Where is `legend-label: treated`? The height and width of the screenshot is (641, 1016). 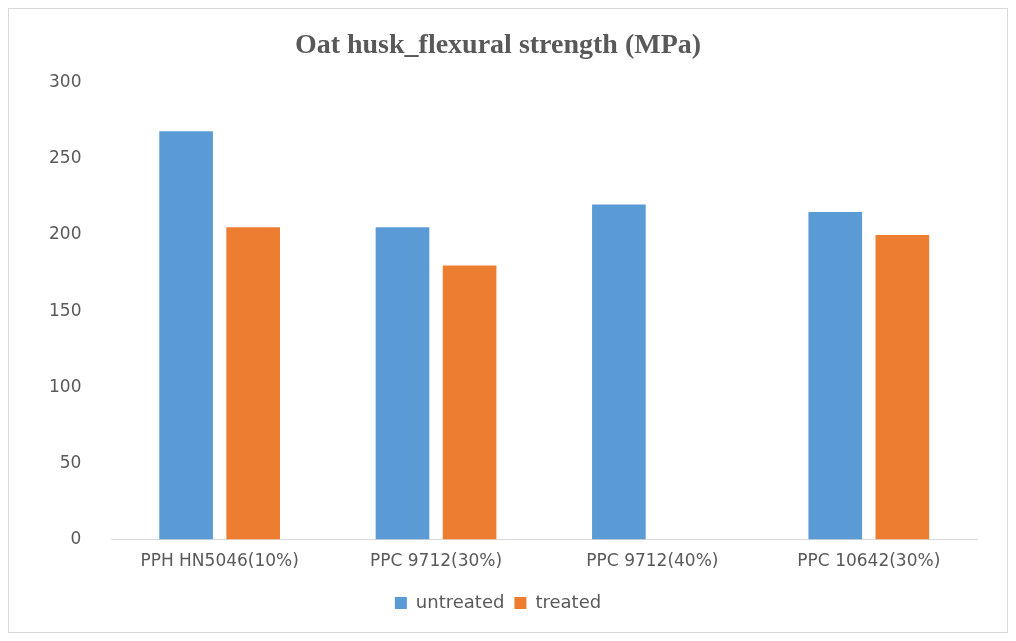
legend-label: treated is located at coordinates (568, 601).